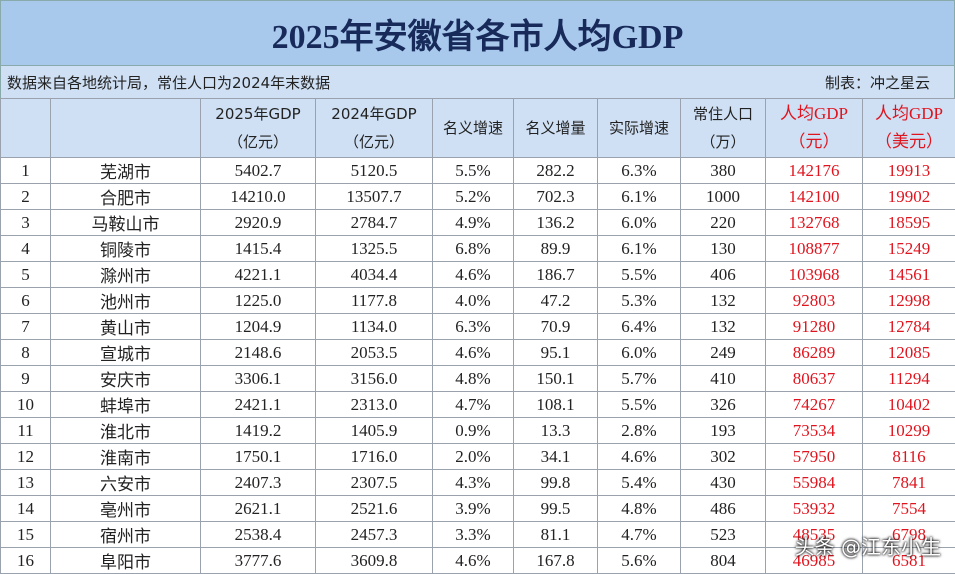  I want to click on cell: 150.1, so click(555, 378).